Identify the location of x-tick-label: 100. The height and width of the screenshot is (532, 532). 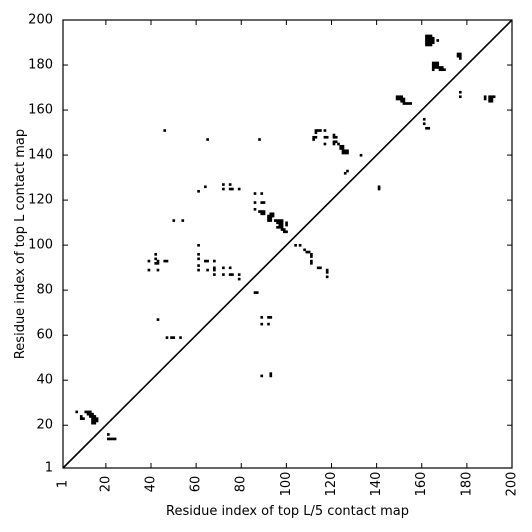
(286, 484).